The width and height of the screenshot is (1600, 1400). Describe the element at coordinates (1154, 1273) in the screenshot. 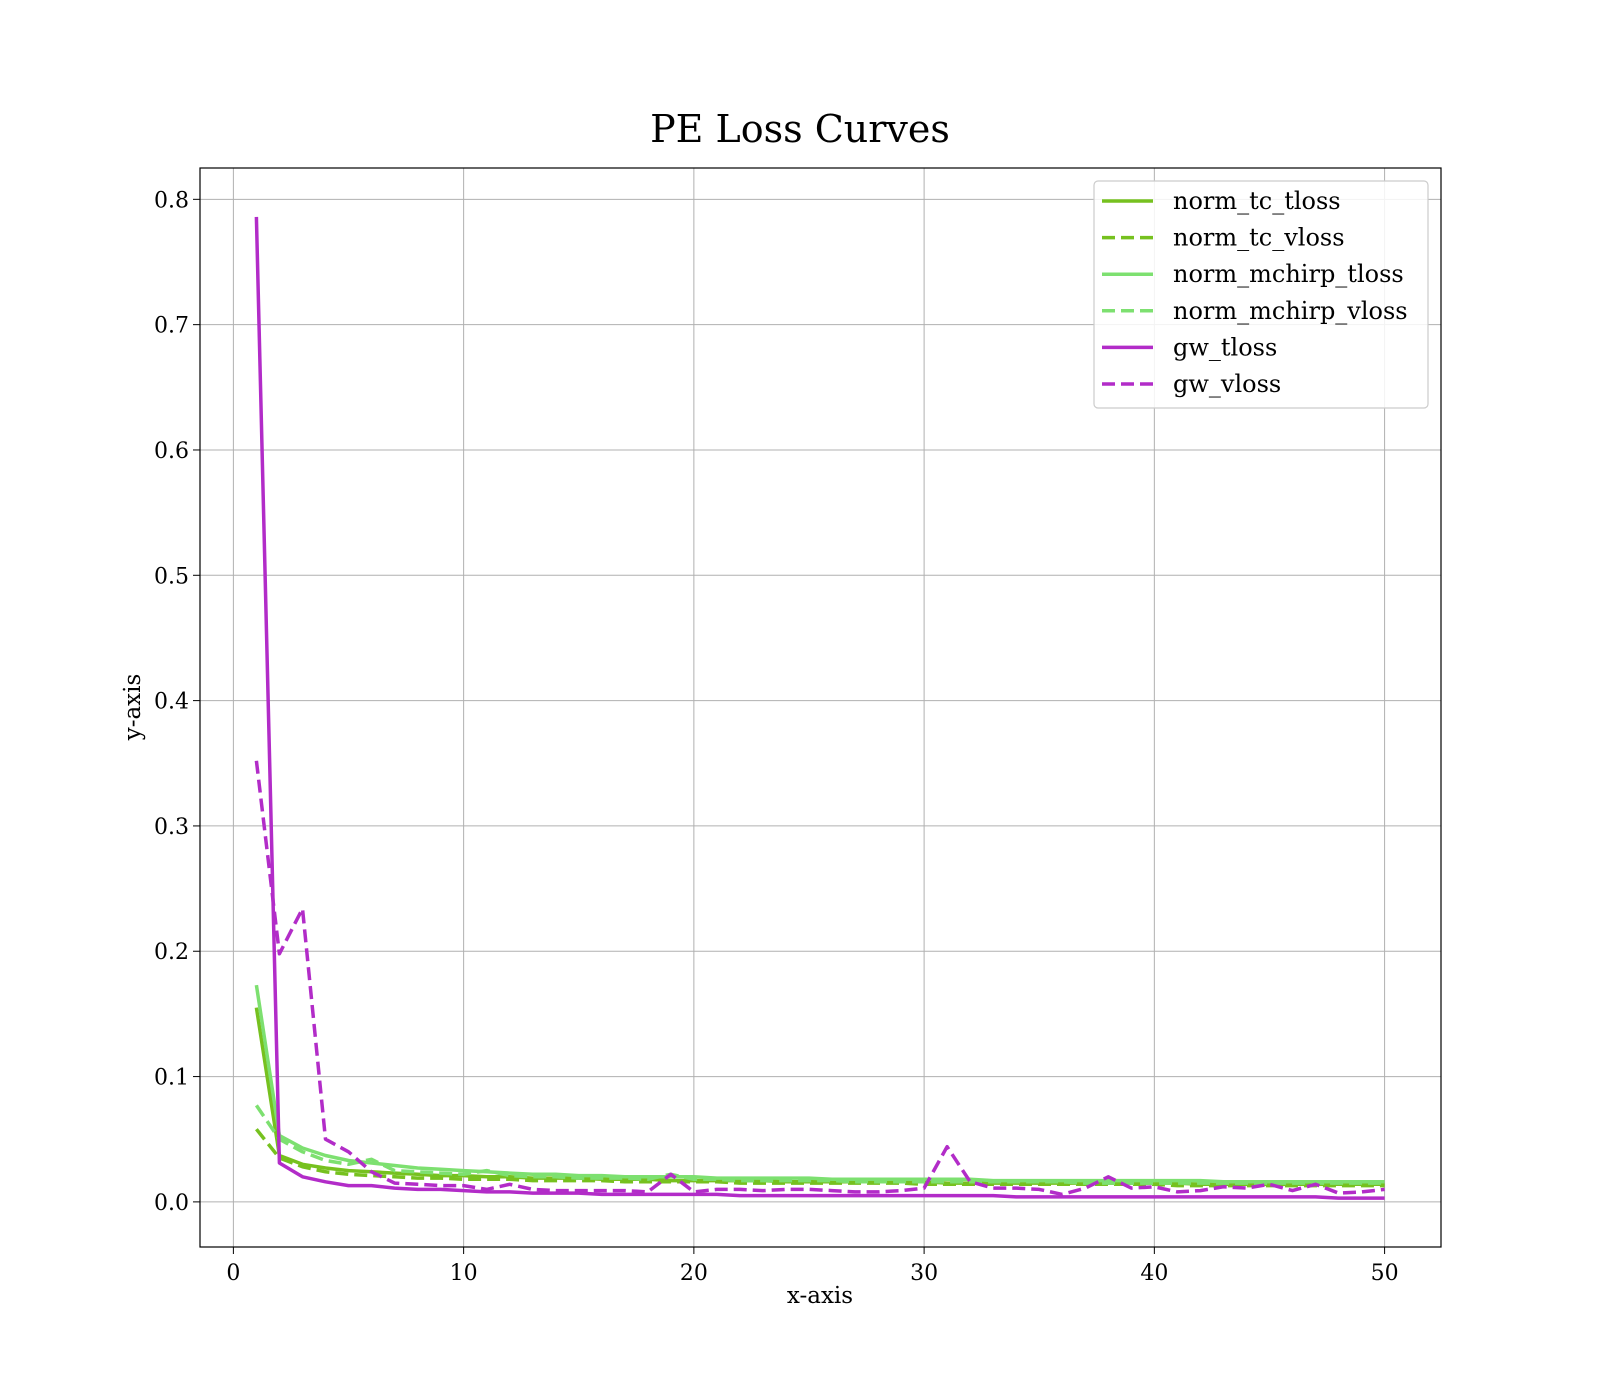

I see `x-tick-label: 40` at that location.